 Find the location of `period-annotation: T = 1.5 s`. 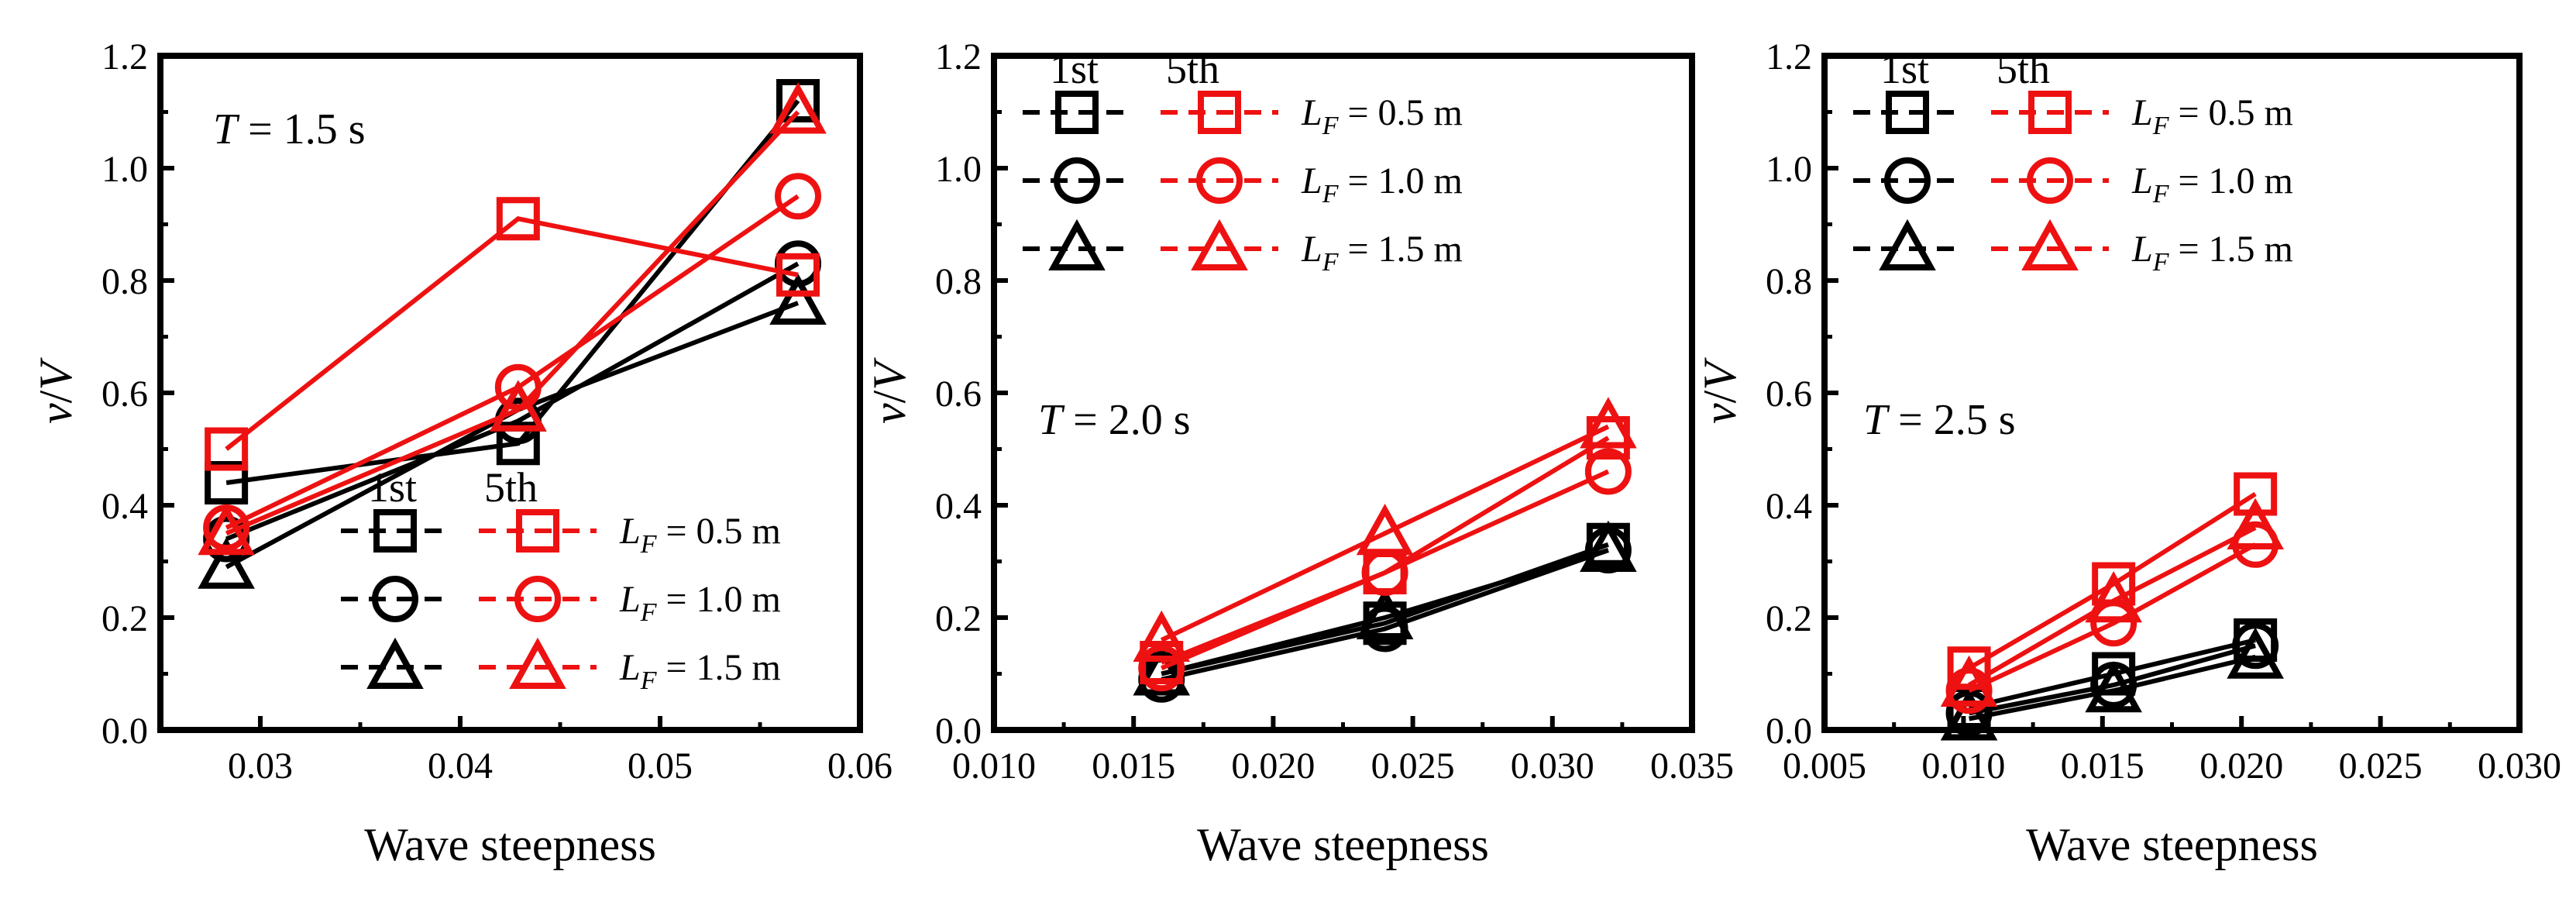

period-annotation: T = 1.5 s is located at coordinates (289, 129).